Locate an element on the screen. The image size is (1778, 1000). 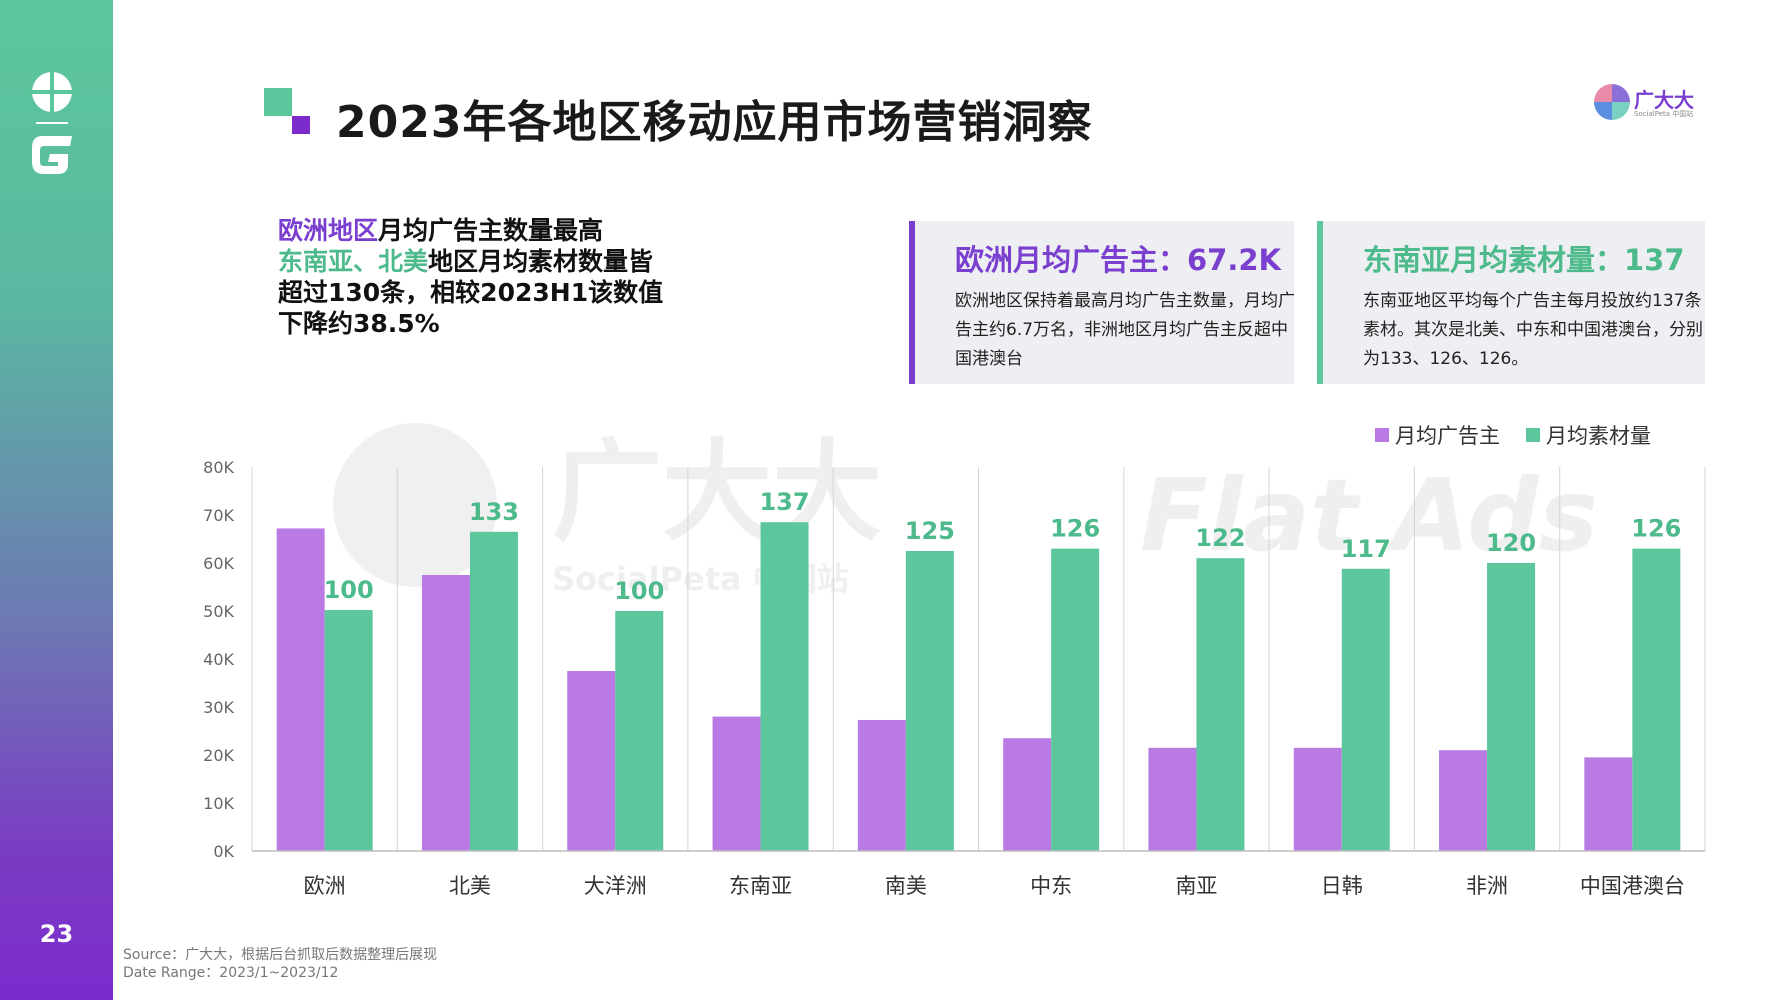
watermark-flatads: Flat Ads is located at coordinates (1369, 515).